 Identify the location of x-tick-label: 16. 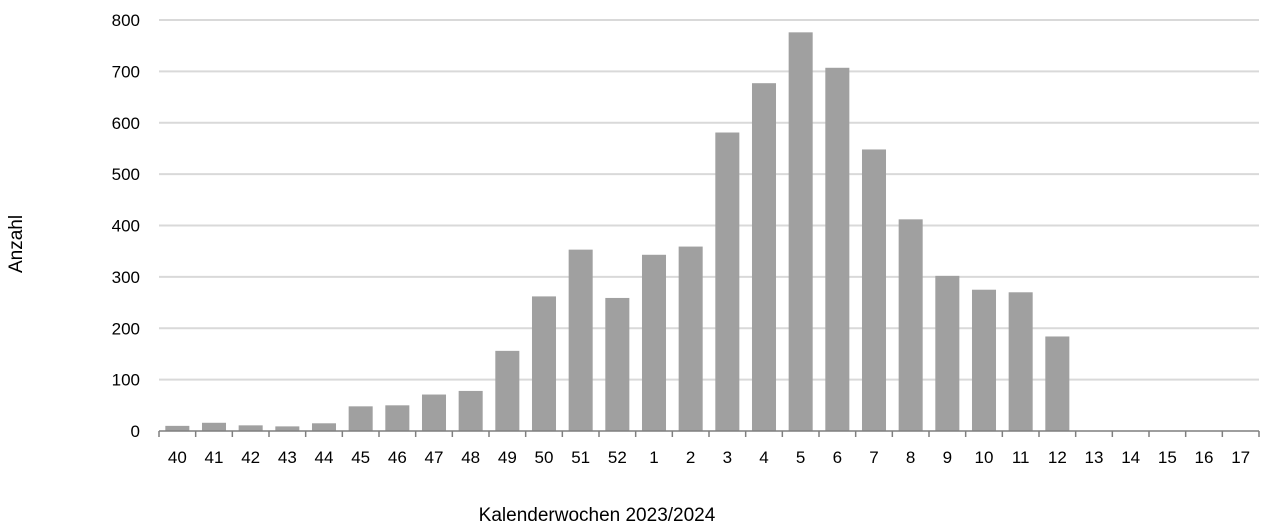
(1204, 457).